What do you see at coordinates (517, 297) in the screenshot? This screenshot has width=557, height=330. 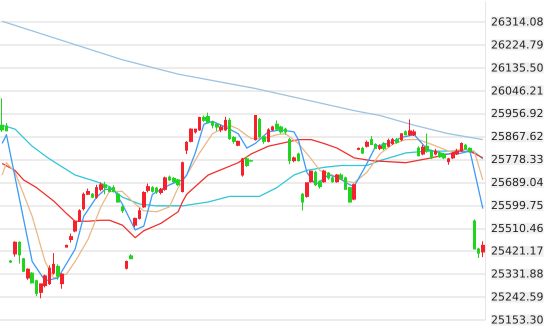 I see `y-tick-label: 25242.59` at bounding box center [517, 297].